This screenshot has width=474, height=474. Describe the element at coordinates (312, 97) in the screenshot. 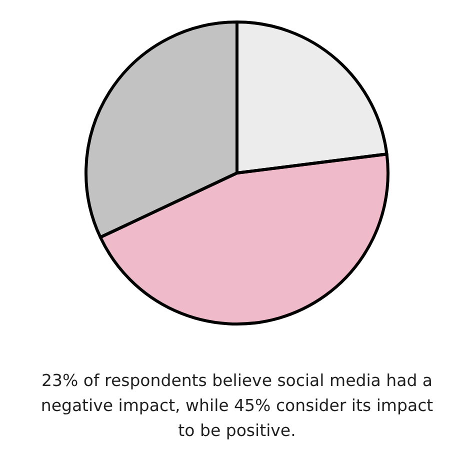

I see `pie-slice` at that location.